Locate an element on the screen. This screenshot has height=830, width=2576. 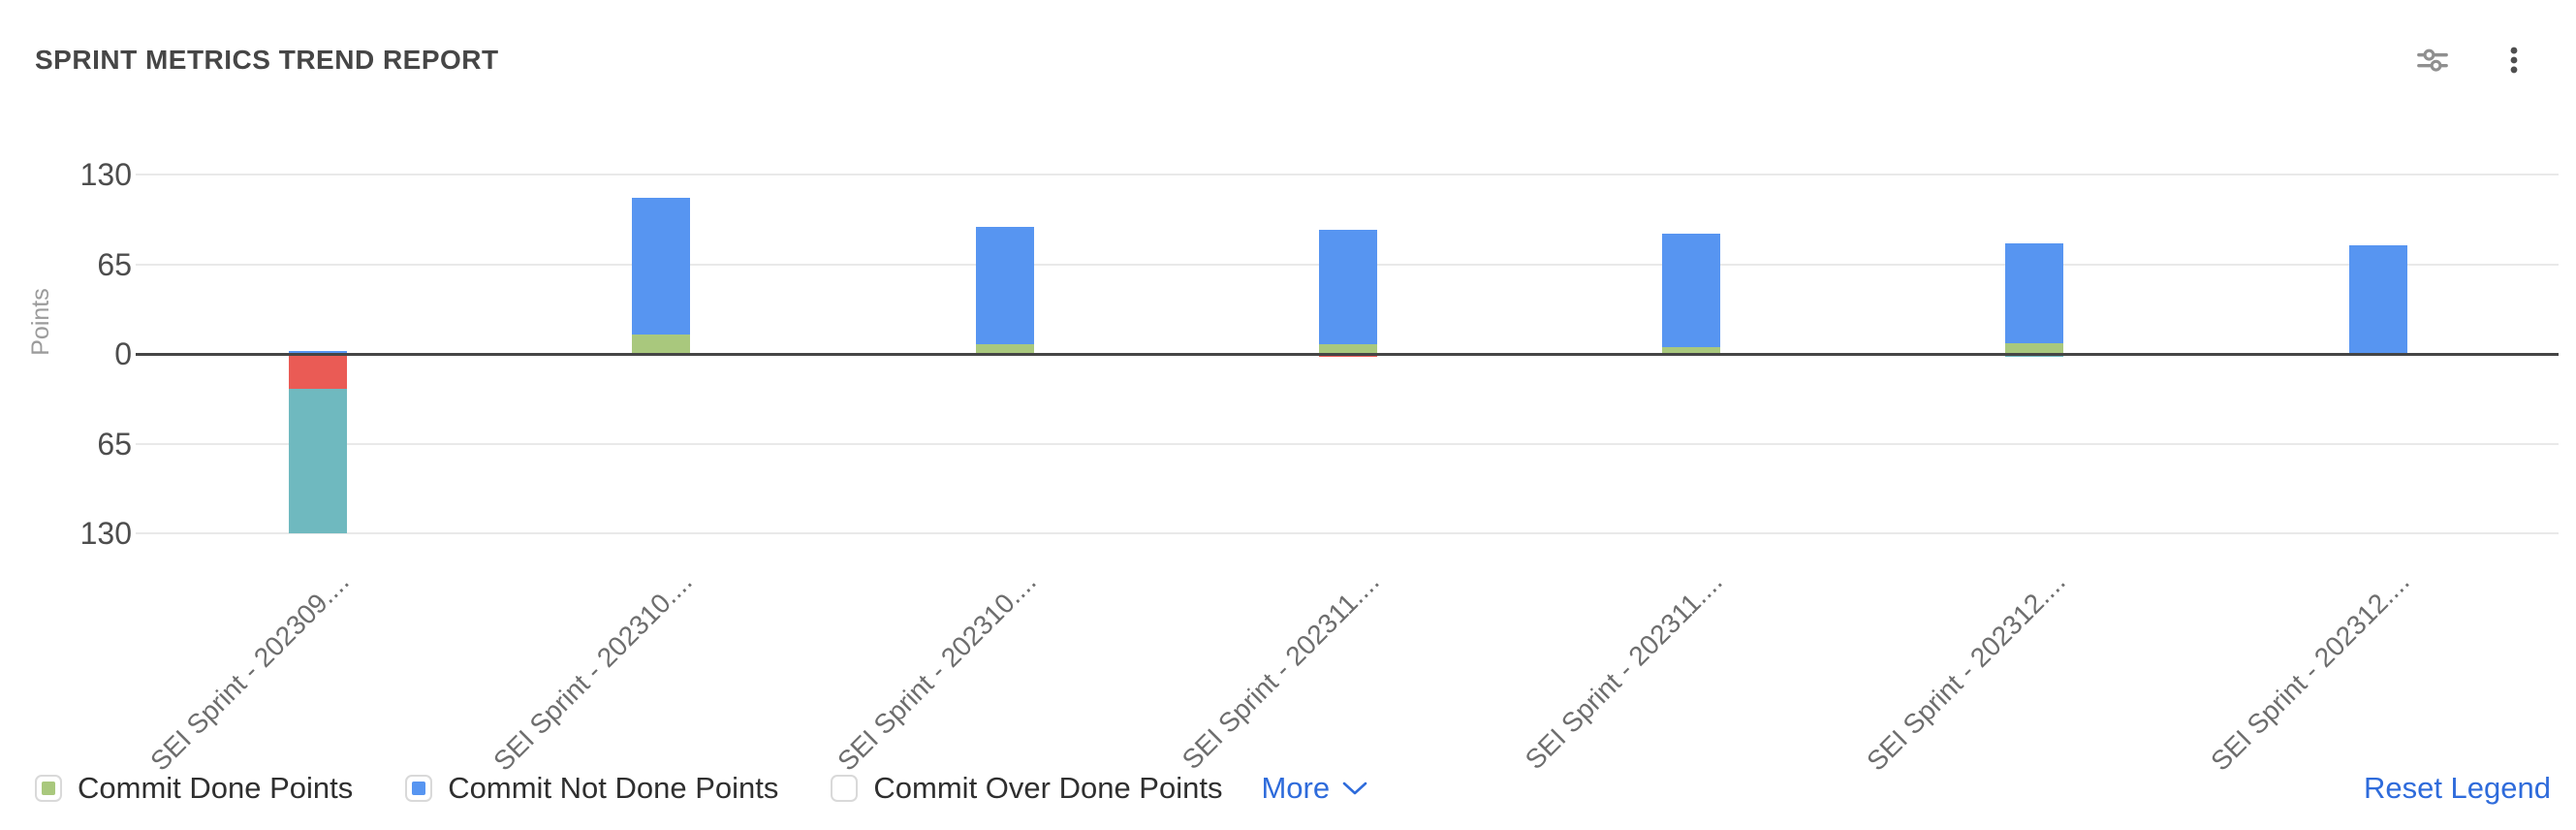
legend-item: Commit Done Points is located at coordinates (194, 788).